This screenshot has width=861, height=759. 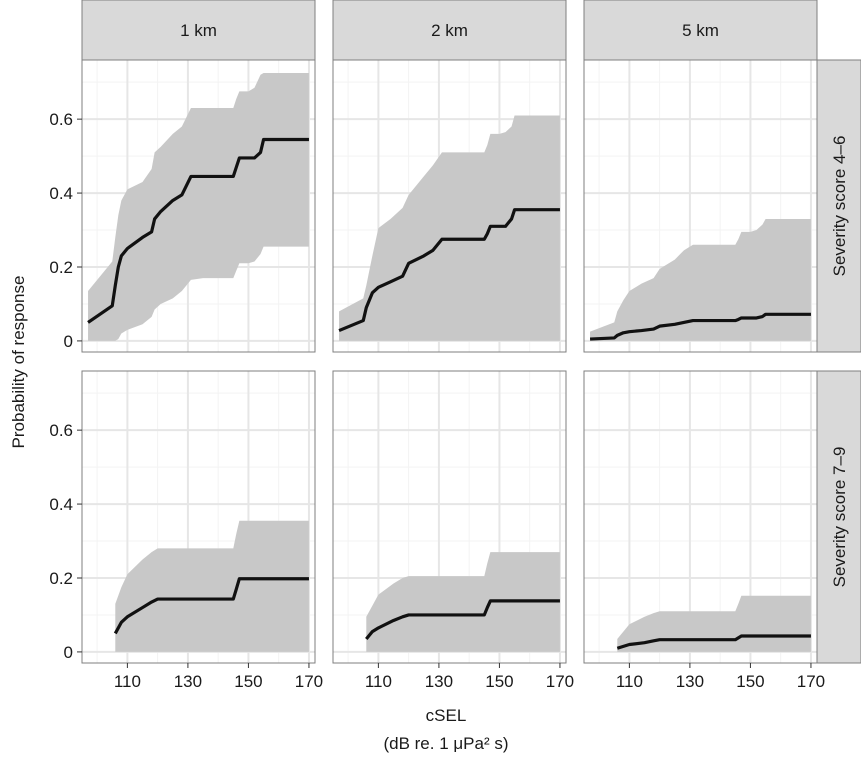 I want to click on column-strips: 1 km 2 km 5 km, so click(x=449, y=30).